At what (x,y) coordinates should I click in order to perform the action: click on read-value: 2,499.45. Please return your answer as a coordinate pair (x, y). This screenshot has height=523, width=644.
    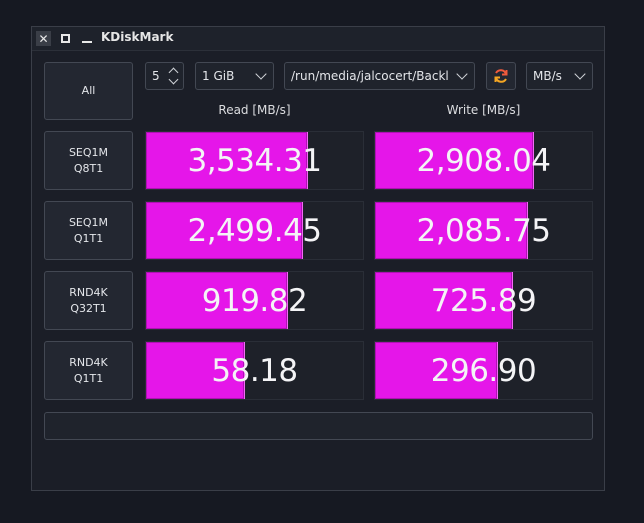
    Looking at the image, I should click on (254, 230).